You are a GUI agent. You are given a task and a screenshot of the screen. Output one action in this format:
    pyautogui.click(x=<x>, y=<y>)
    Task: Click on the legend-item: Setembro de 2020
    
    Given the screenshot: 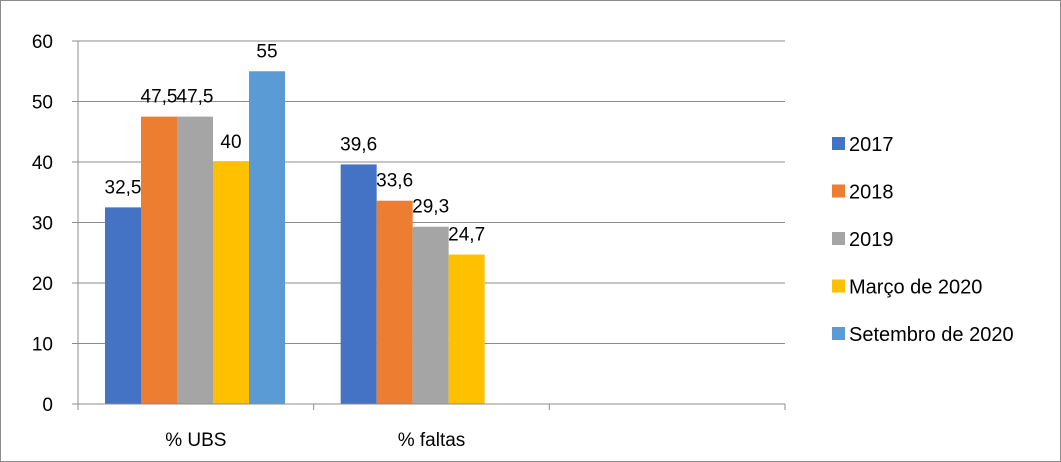 What is the action you would take?
    pyautogui.click(x=923, y=335)
    